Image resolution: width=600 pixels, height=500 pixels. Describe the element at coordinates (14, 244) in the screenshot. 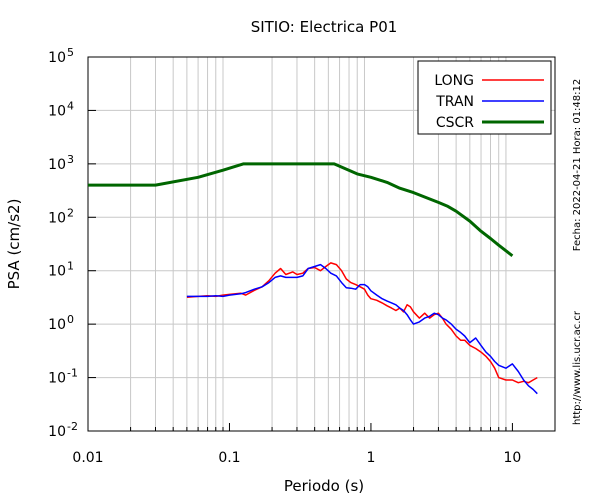

I see `y-axis-label: PSA (cm/s2)` at that location.